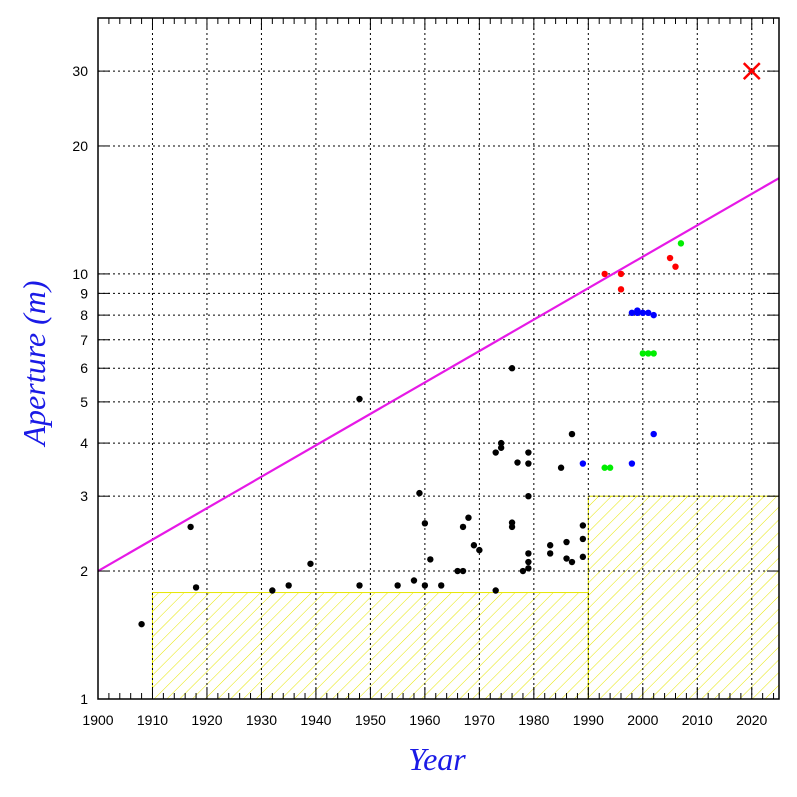 The height and width of the screenshot is (797, 797). I want to click on x-tick-label: 1970, so click(479, 720).